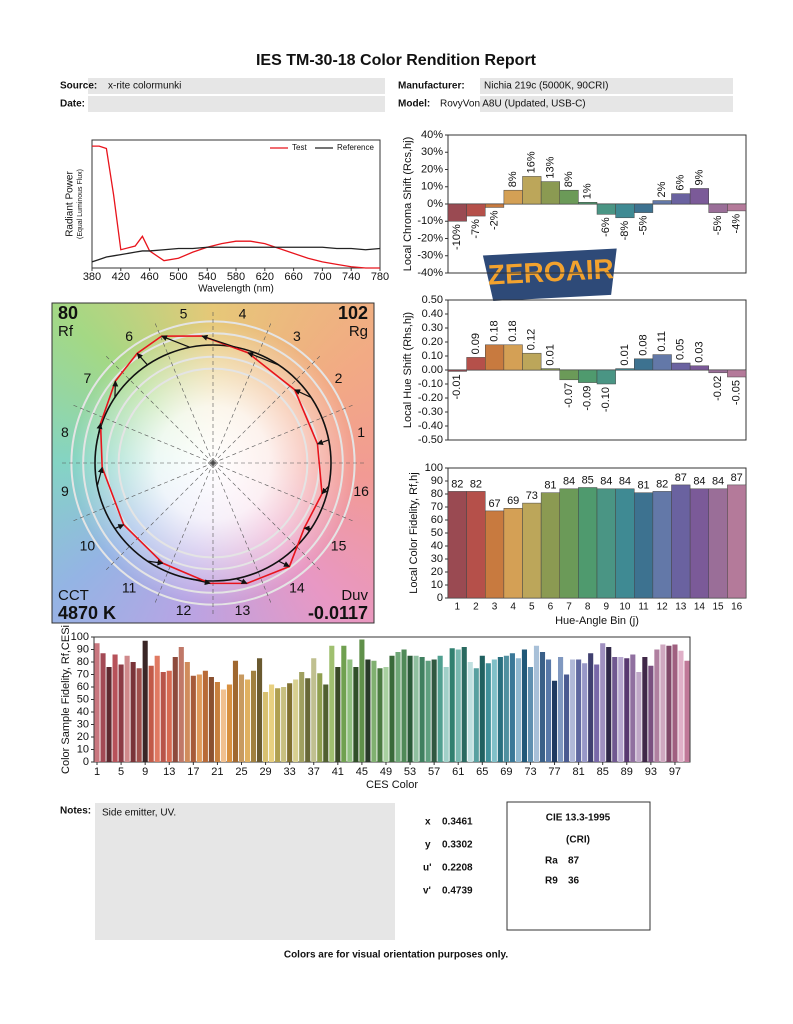  Describe the element at coordinates (476, 343) in the screenshot. I see `value-label: 0.09` at that location.